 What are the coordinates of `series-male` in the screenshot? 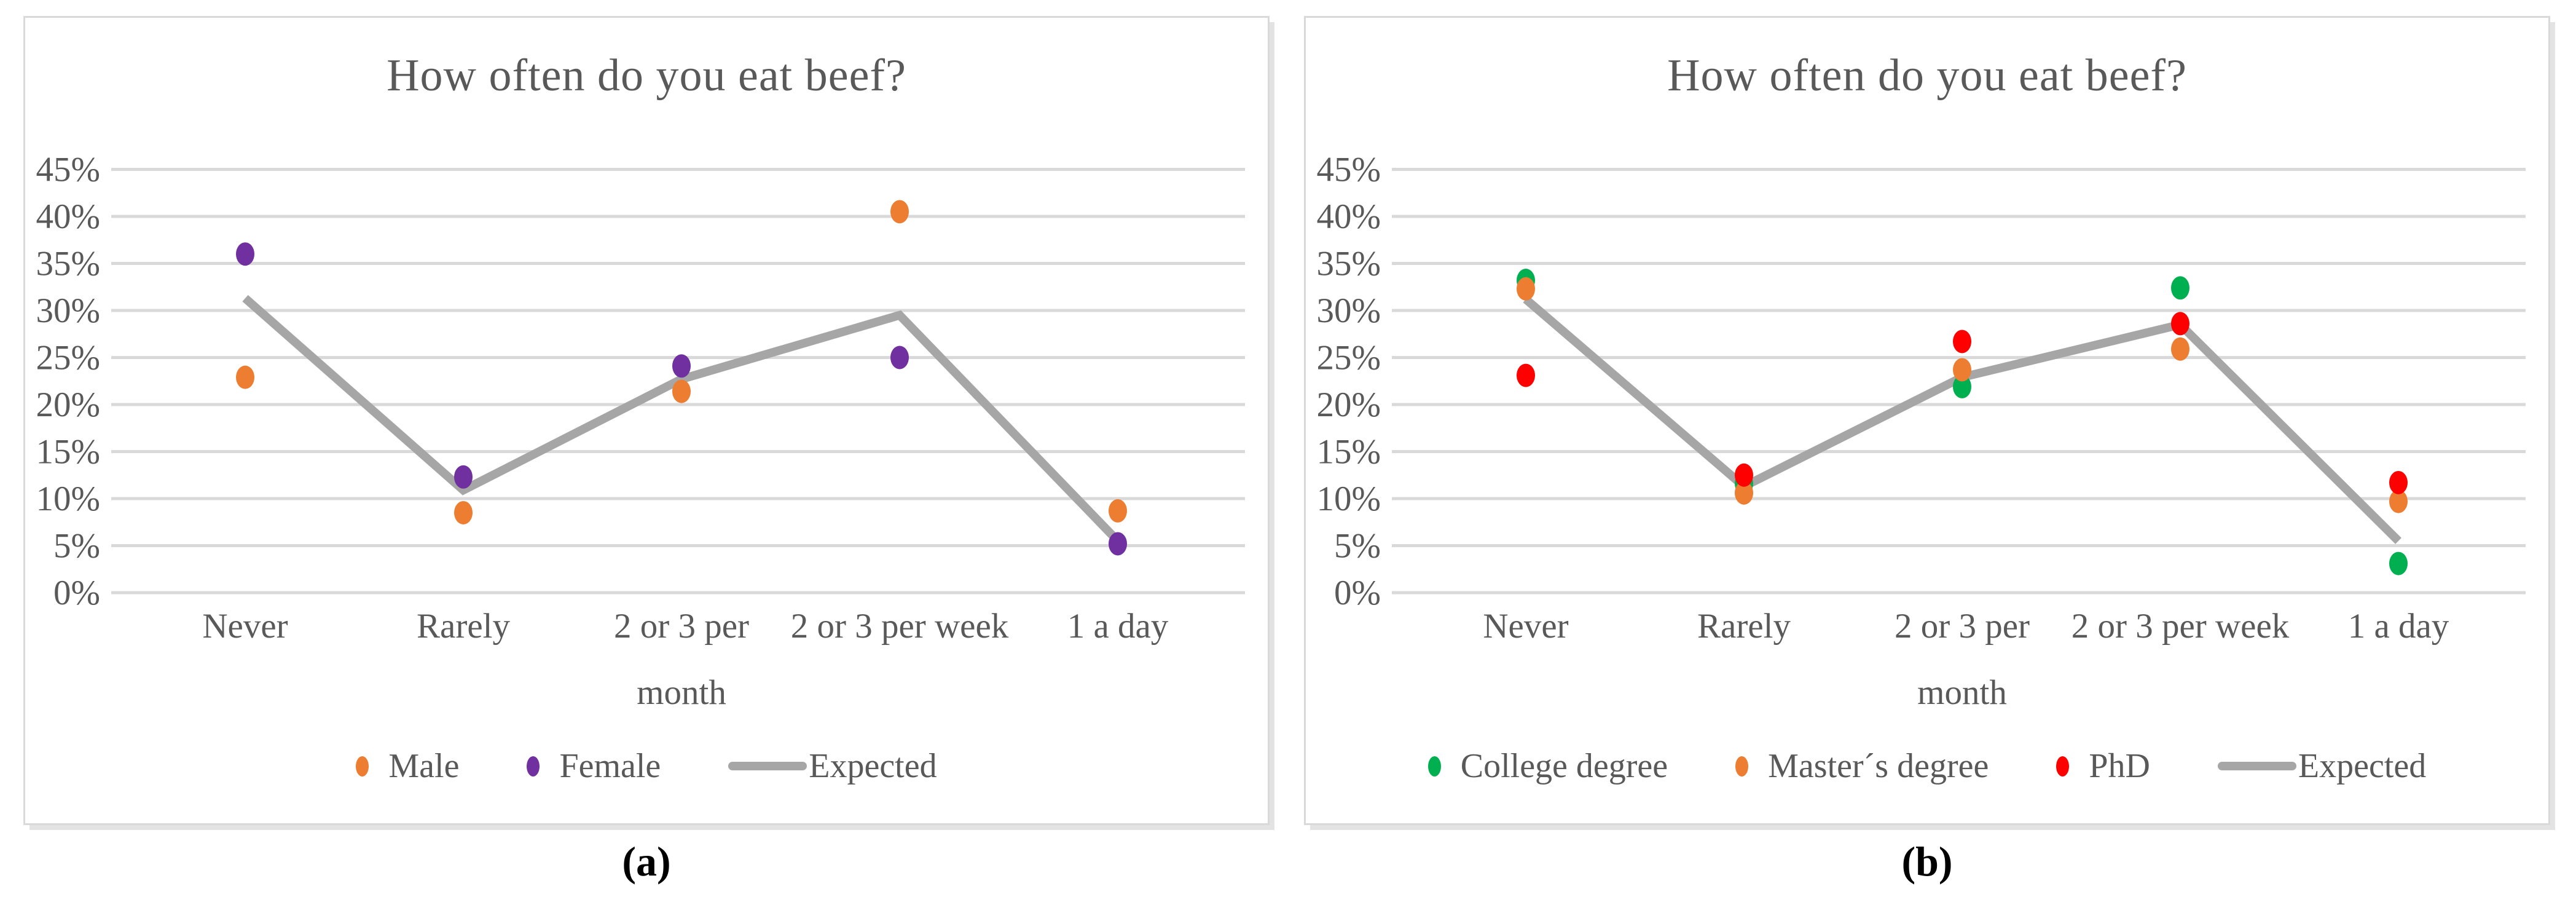 It's located at (681, 362).